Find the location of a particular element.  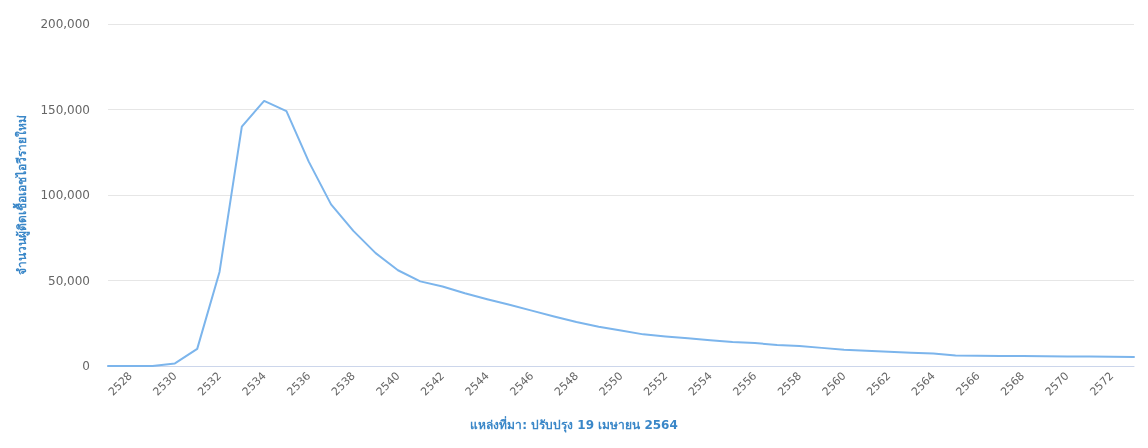

y-tick-label: 150,000 is located at coordinates (65, 109).